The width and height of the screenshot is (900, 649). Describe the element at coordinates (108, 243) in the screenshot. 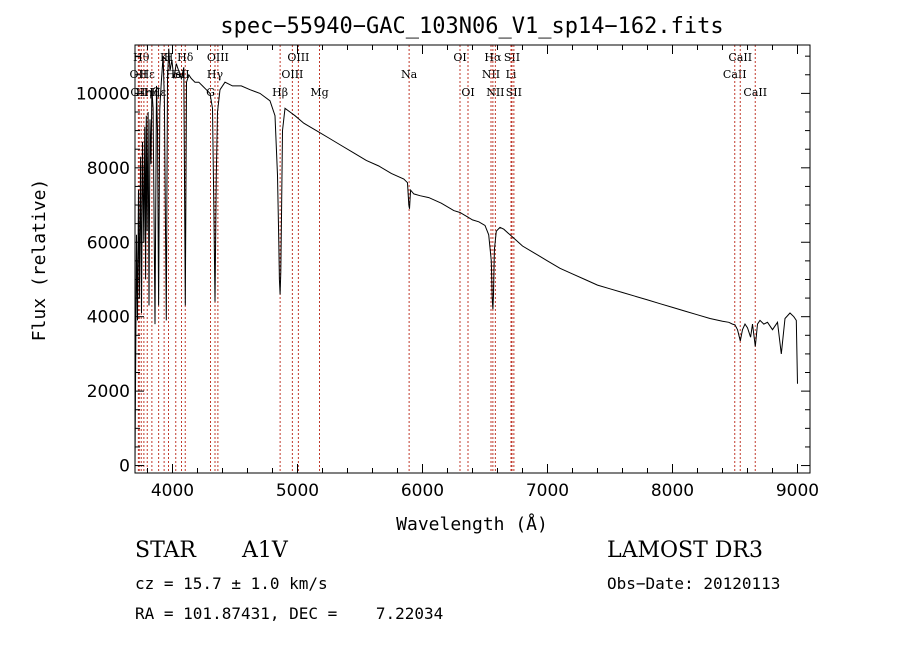

I see `y-tick-label: 6000` at that location.